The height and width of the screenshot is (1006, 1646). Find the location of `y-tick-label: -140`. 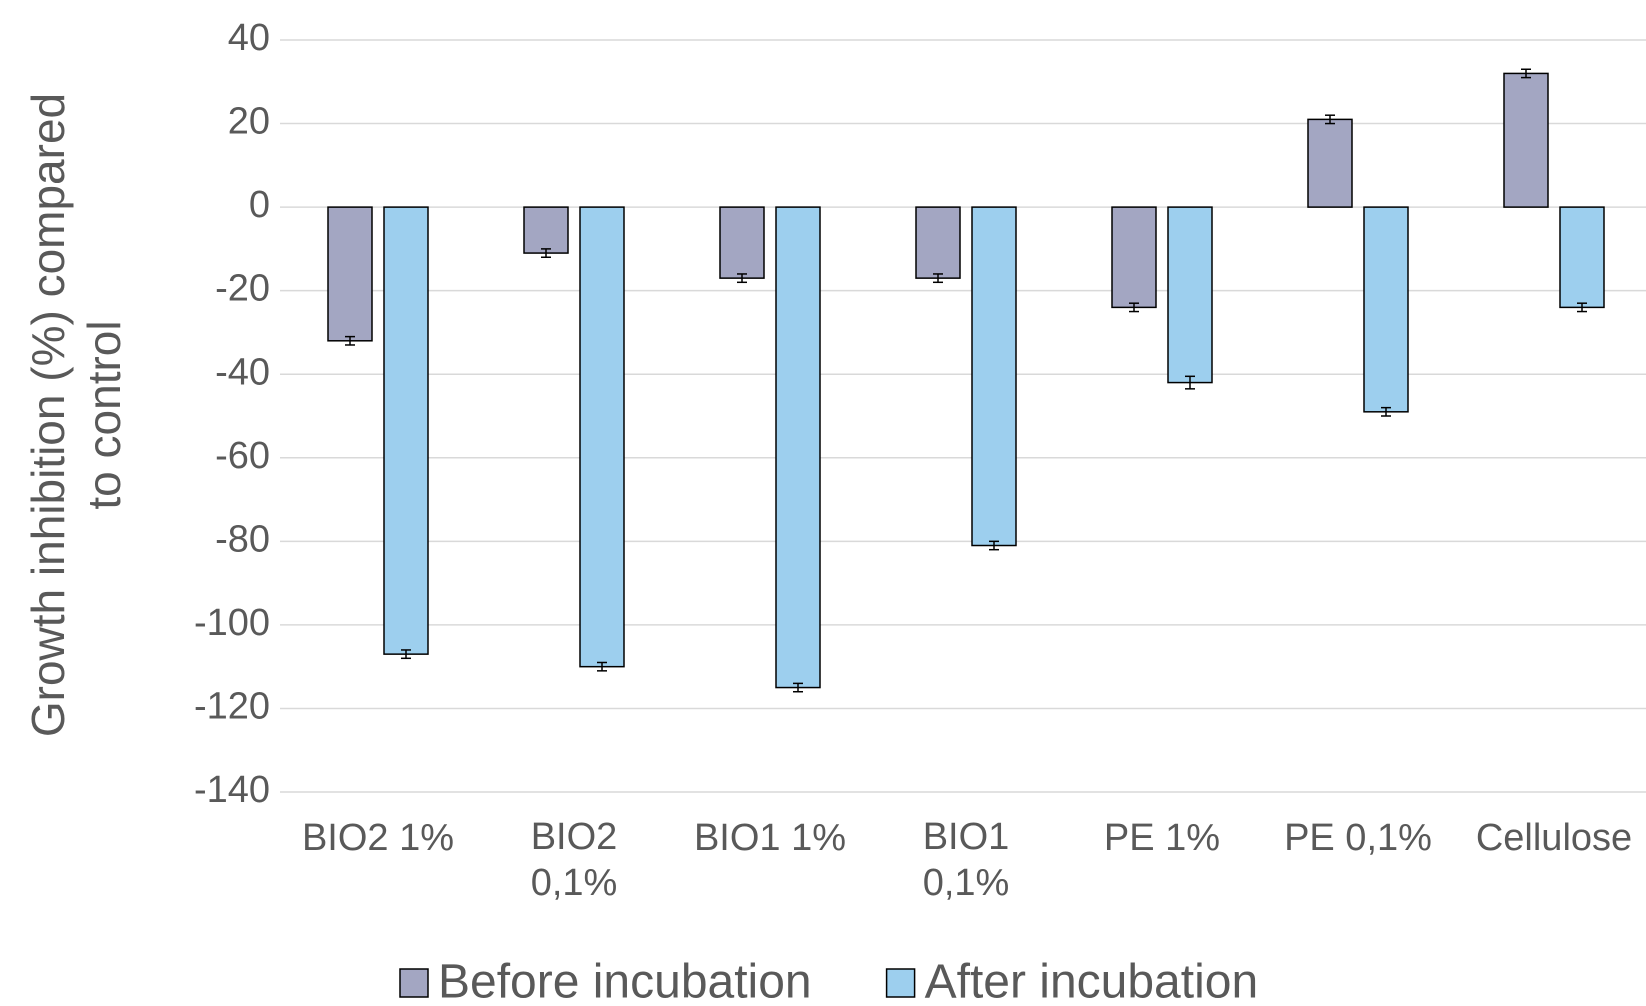

y-tick-label: -140 is located at coordinates (232, 790).